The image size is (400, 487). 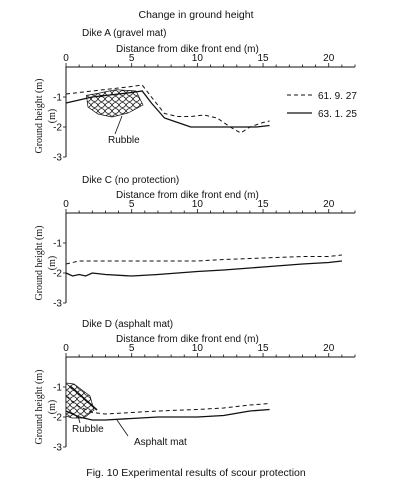 I want to click on legend-label-2: 63. 1. 25, so click(x=337, y=114).